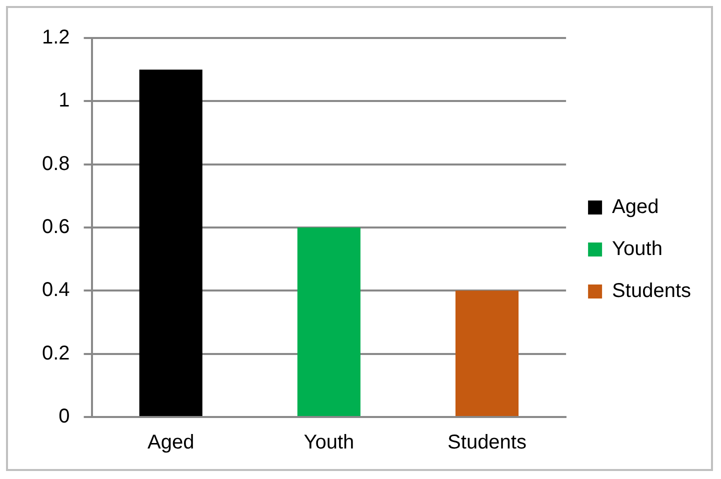 The height and width of the screenshot is (479, 721). Describe the element at coordinates (56, 353) in the screenshot. I see `y-tick-label: 0.2` at that location.